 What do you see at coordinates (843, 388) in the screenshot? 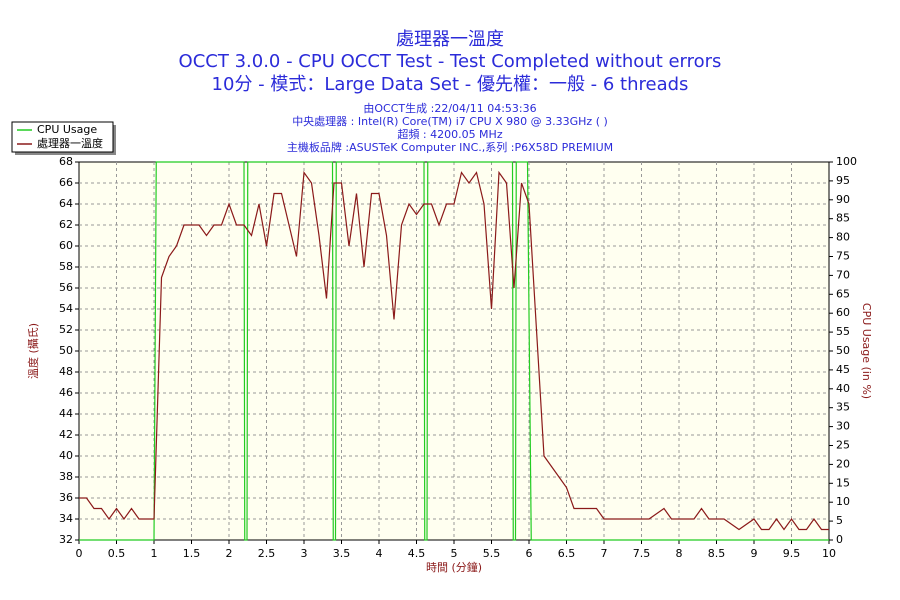
I see `y2-tick-label: 40` at bounding box center [843, 388].